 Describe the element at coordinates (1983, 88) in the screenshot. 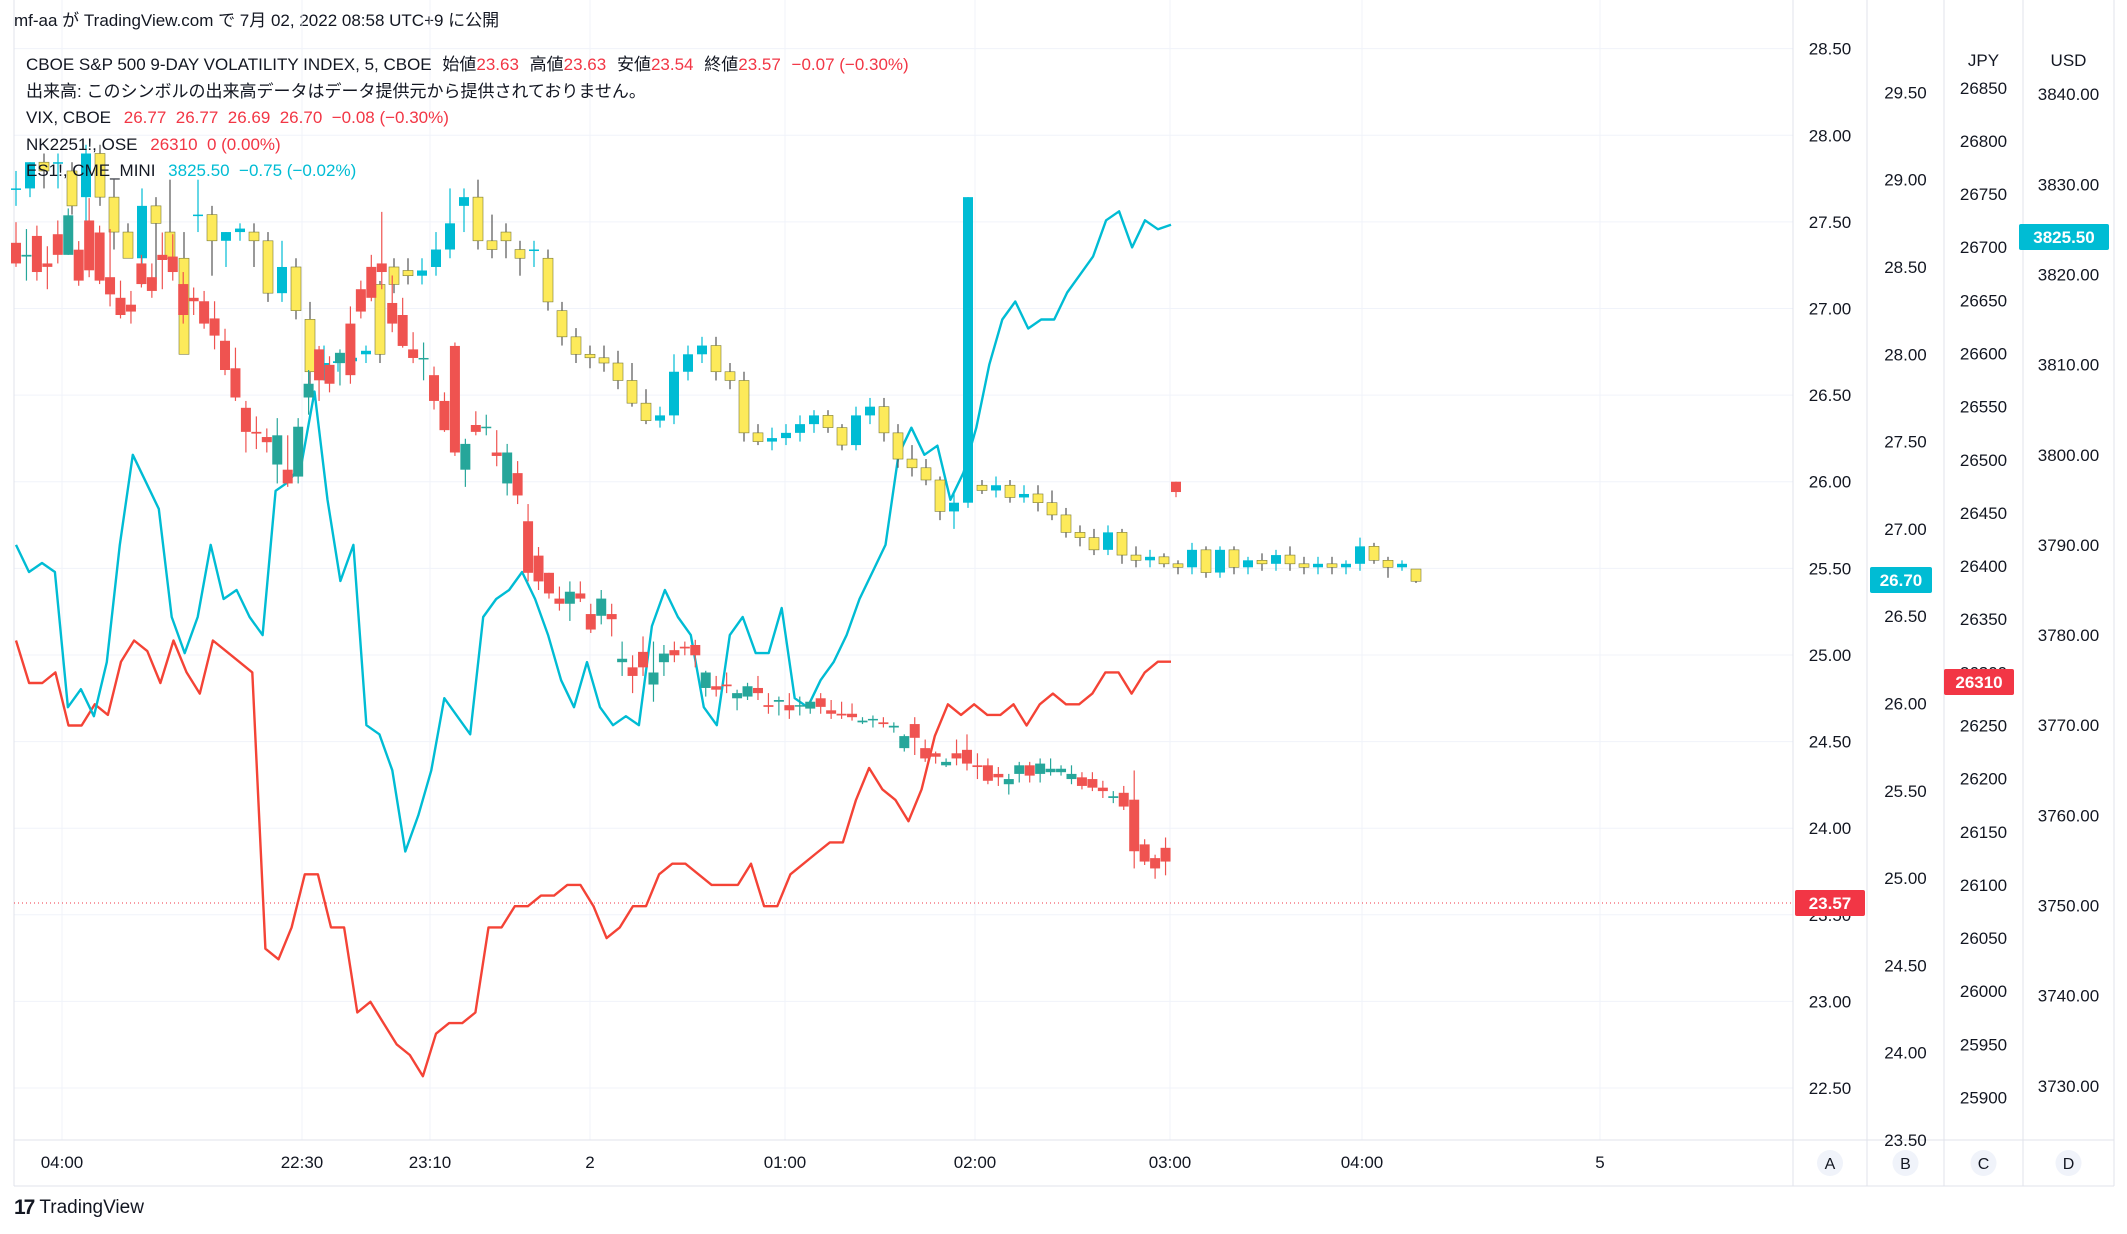

I see `scale-c-tick: 26850` at that location.